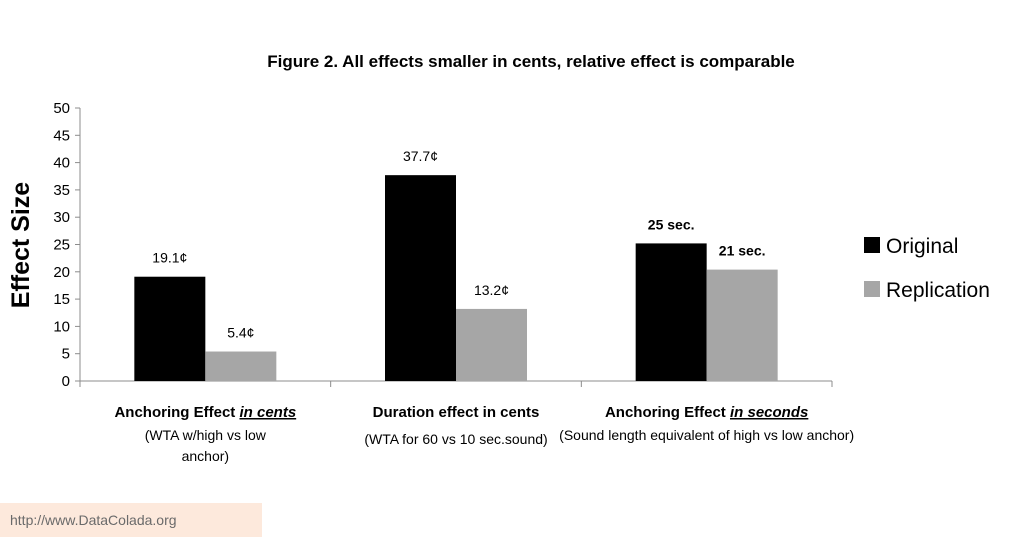 The width and height of the screenshot is (1024, 538). Describe the element at coordinates (61, 245) in the screenshot. I see `y-tick-label: 25` at that location.